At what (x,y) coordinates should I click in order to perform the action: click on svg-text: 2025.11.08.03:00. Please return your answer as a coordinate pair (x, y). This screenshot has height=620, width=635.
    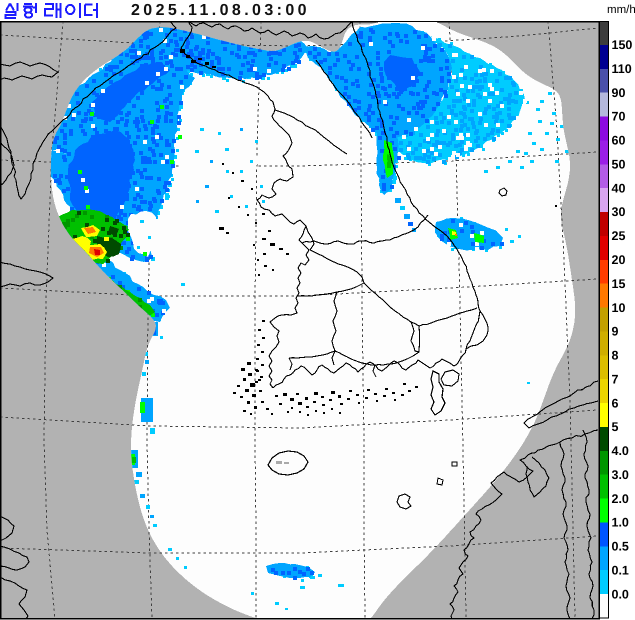
    Looking at the image, I should click on (220, 10).